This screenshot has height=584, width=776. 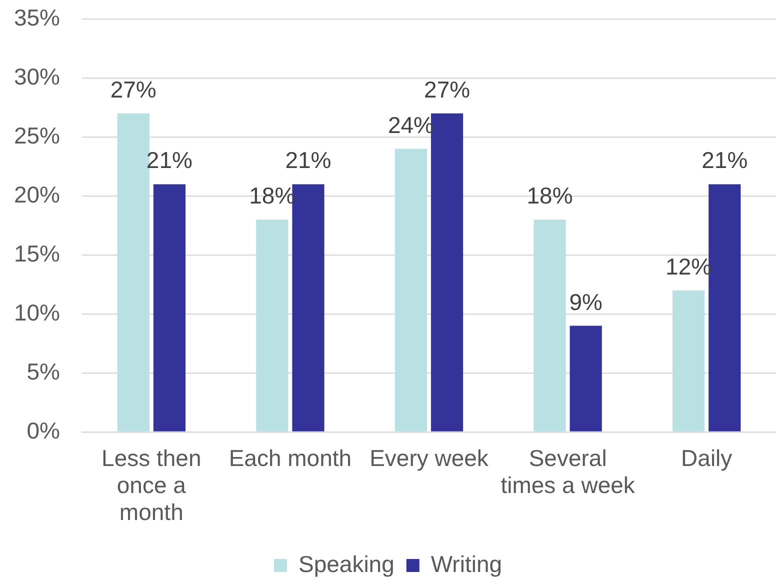 What do you see at coordinates (346, 563) in the screenshot?
I see `legend-label: Speaking` at bounding box center [346, 563].